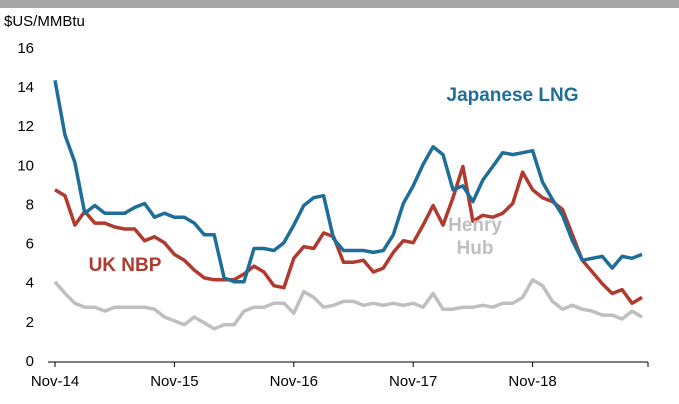  Describe the element at coordinates (125, 265) in the screenshot. I see `series-label: UK NBP` at that location.